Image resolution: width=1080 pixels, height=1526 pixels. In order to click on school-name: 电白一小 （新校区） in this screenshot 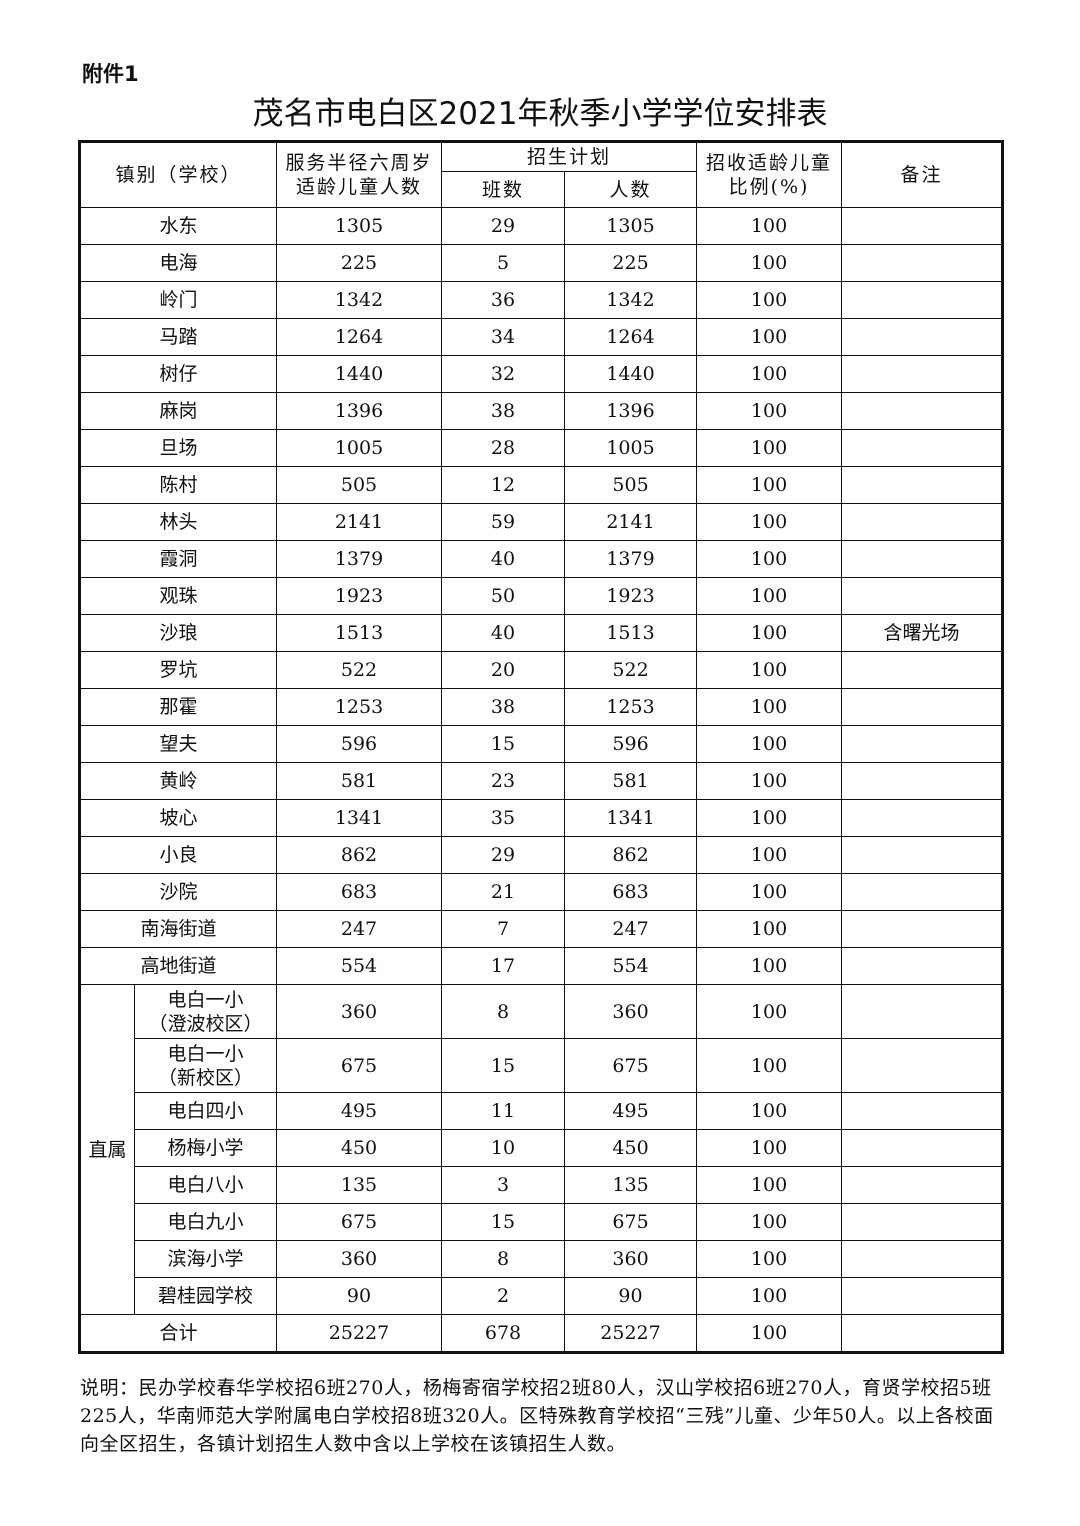, I will do `click(205, 1065)`.